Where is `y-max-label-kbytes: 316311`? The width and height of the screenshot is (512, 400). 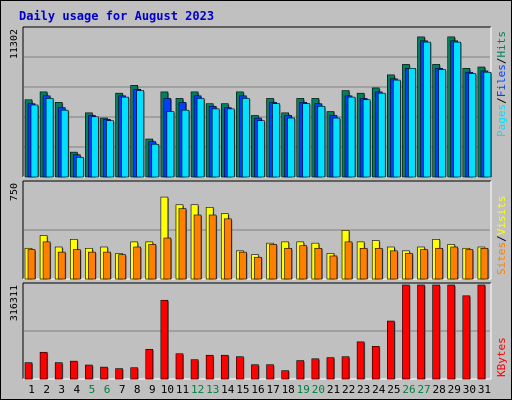
y-max-label-kbytes: 316311 is located at coordinates (14, 303).